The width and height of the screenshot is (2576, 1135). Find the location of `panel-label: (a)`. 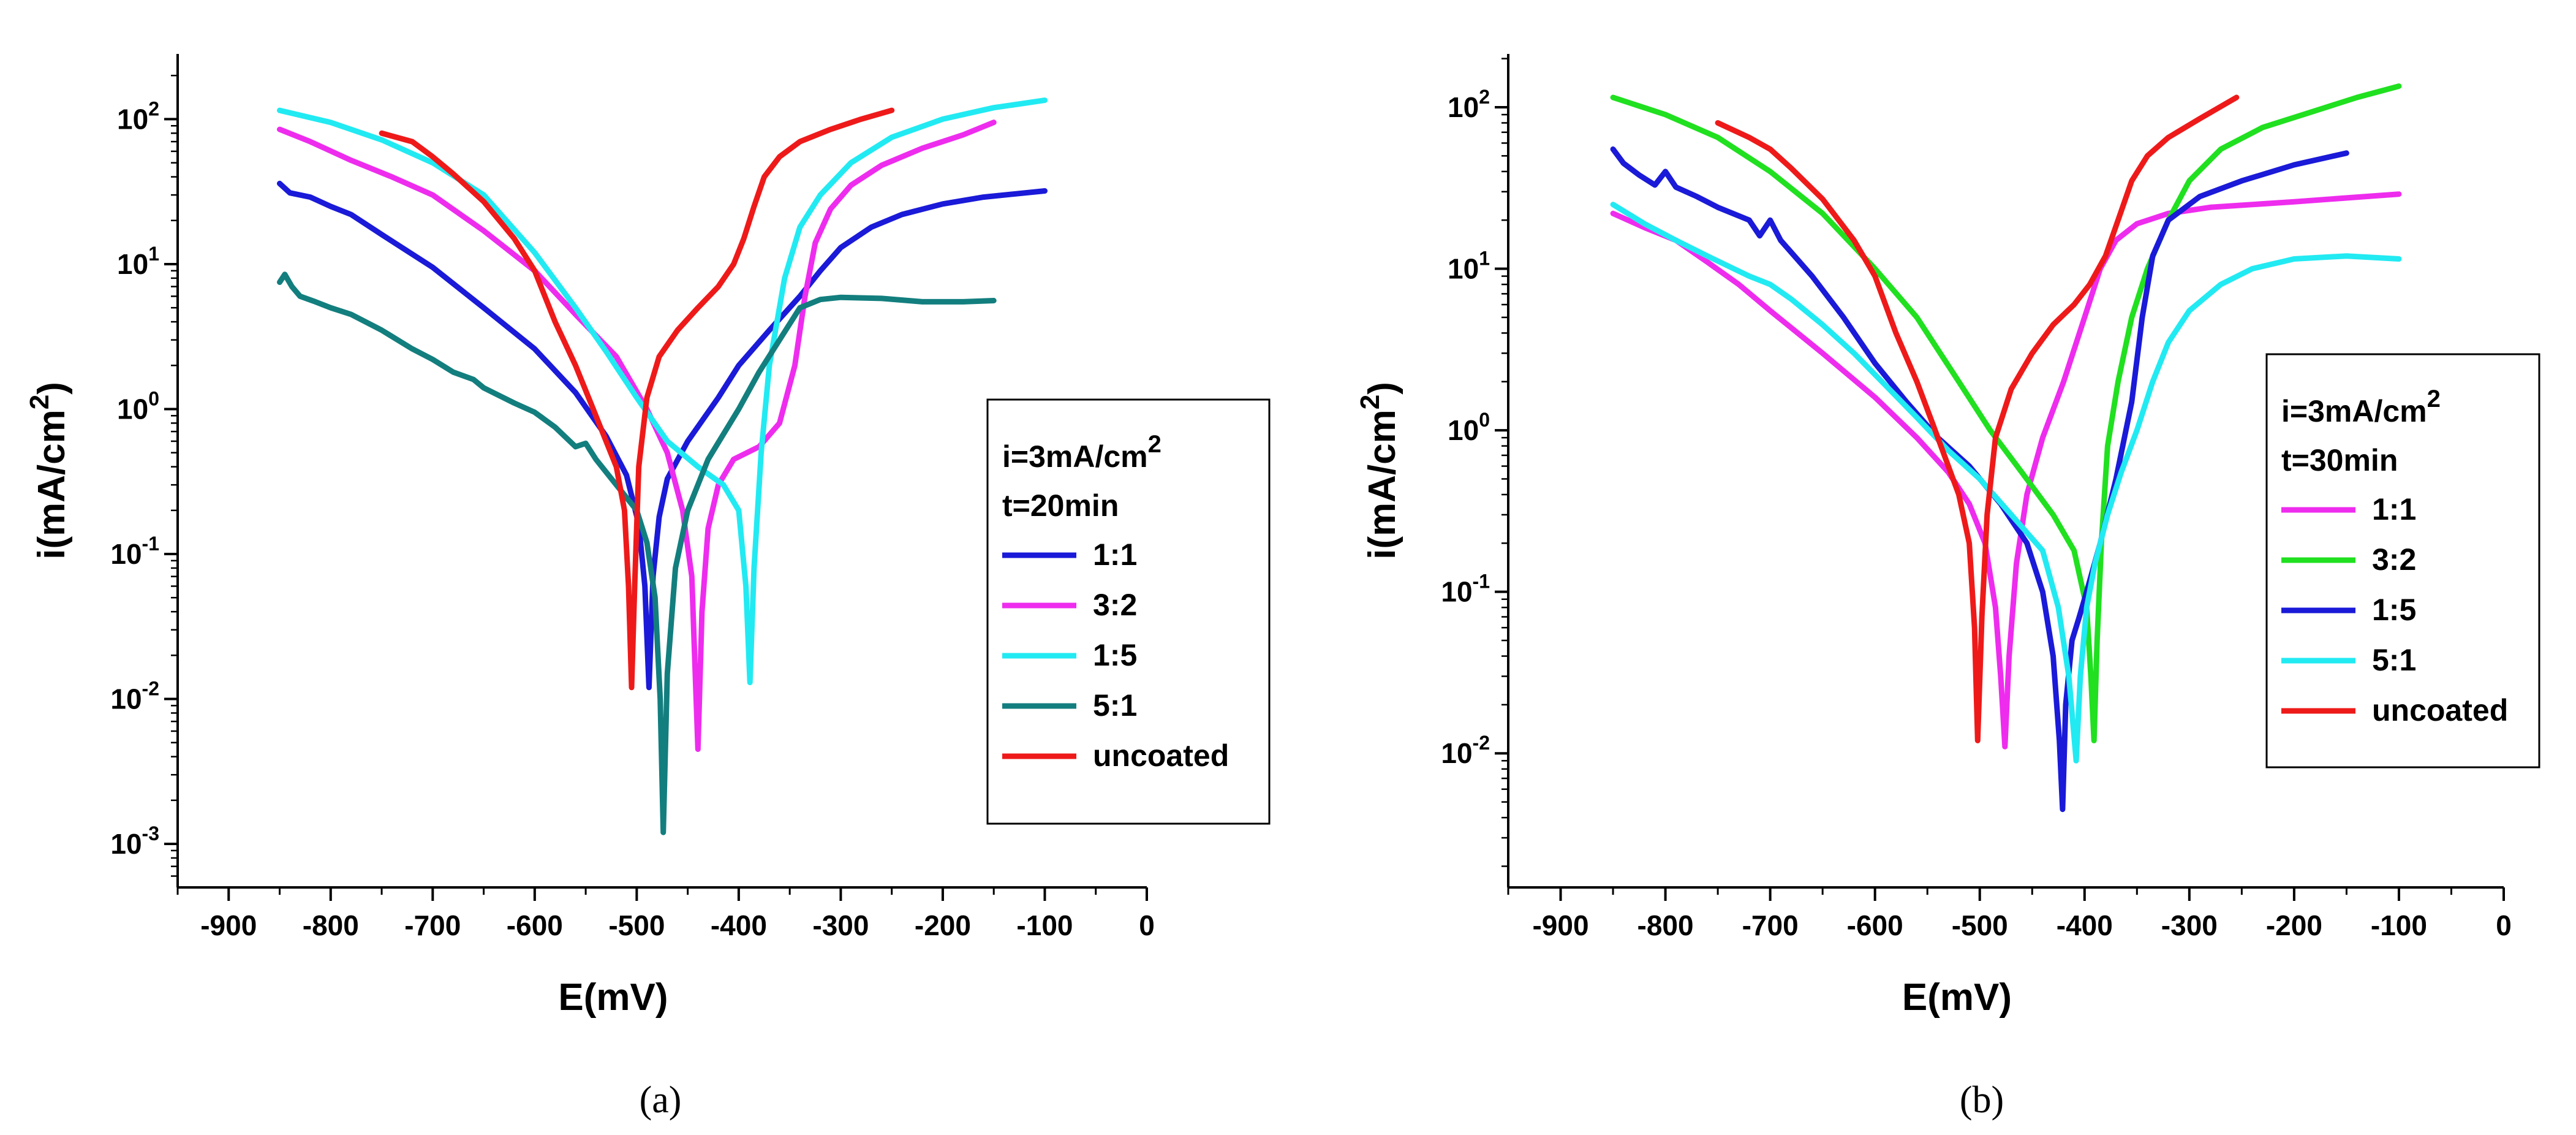

panel-label: (a) is located at coordinates (661, 1100).